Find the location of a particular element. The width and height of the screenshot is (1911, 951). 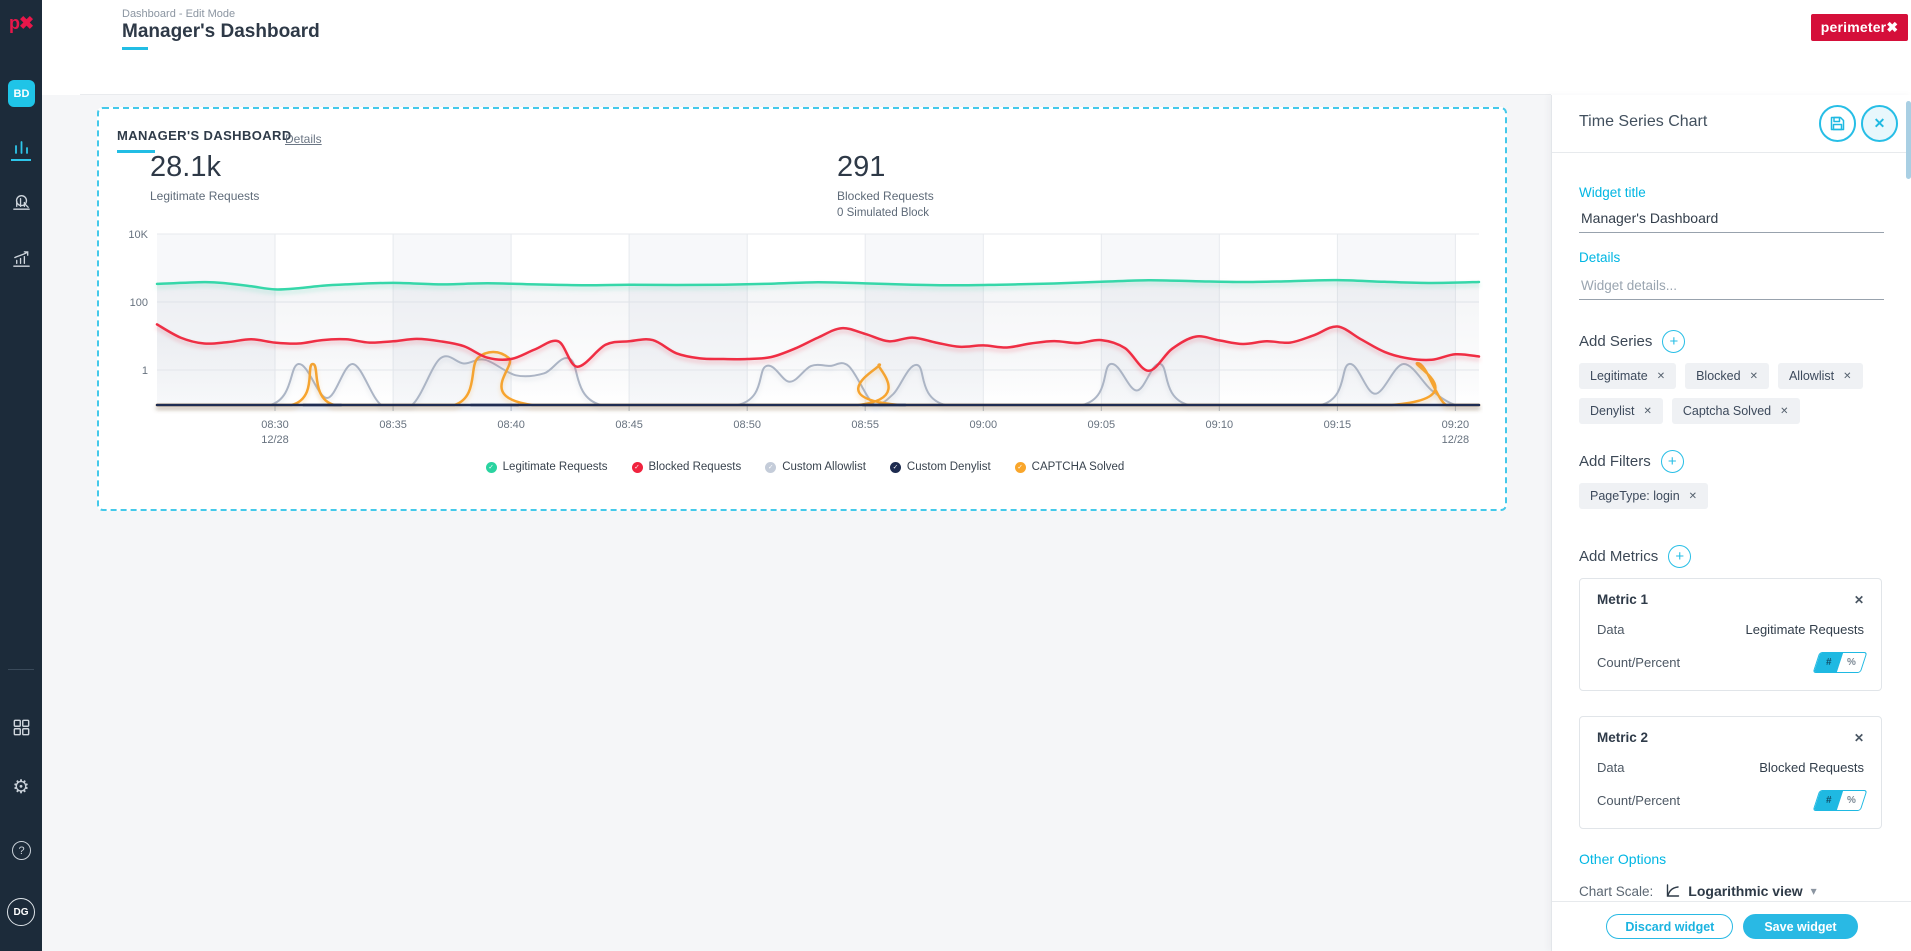

series-chip-label: Denylist is located at coordinates (1612, 411).